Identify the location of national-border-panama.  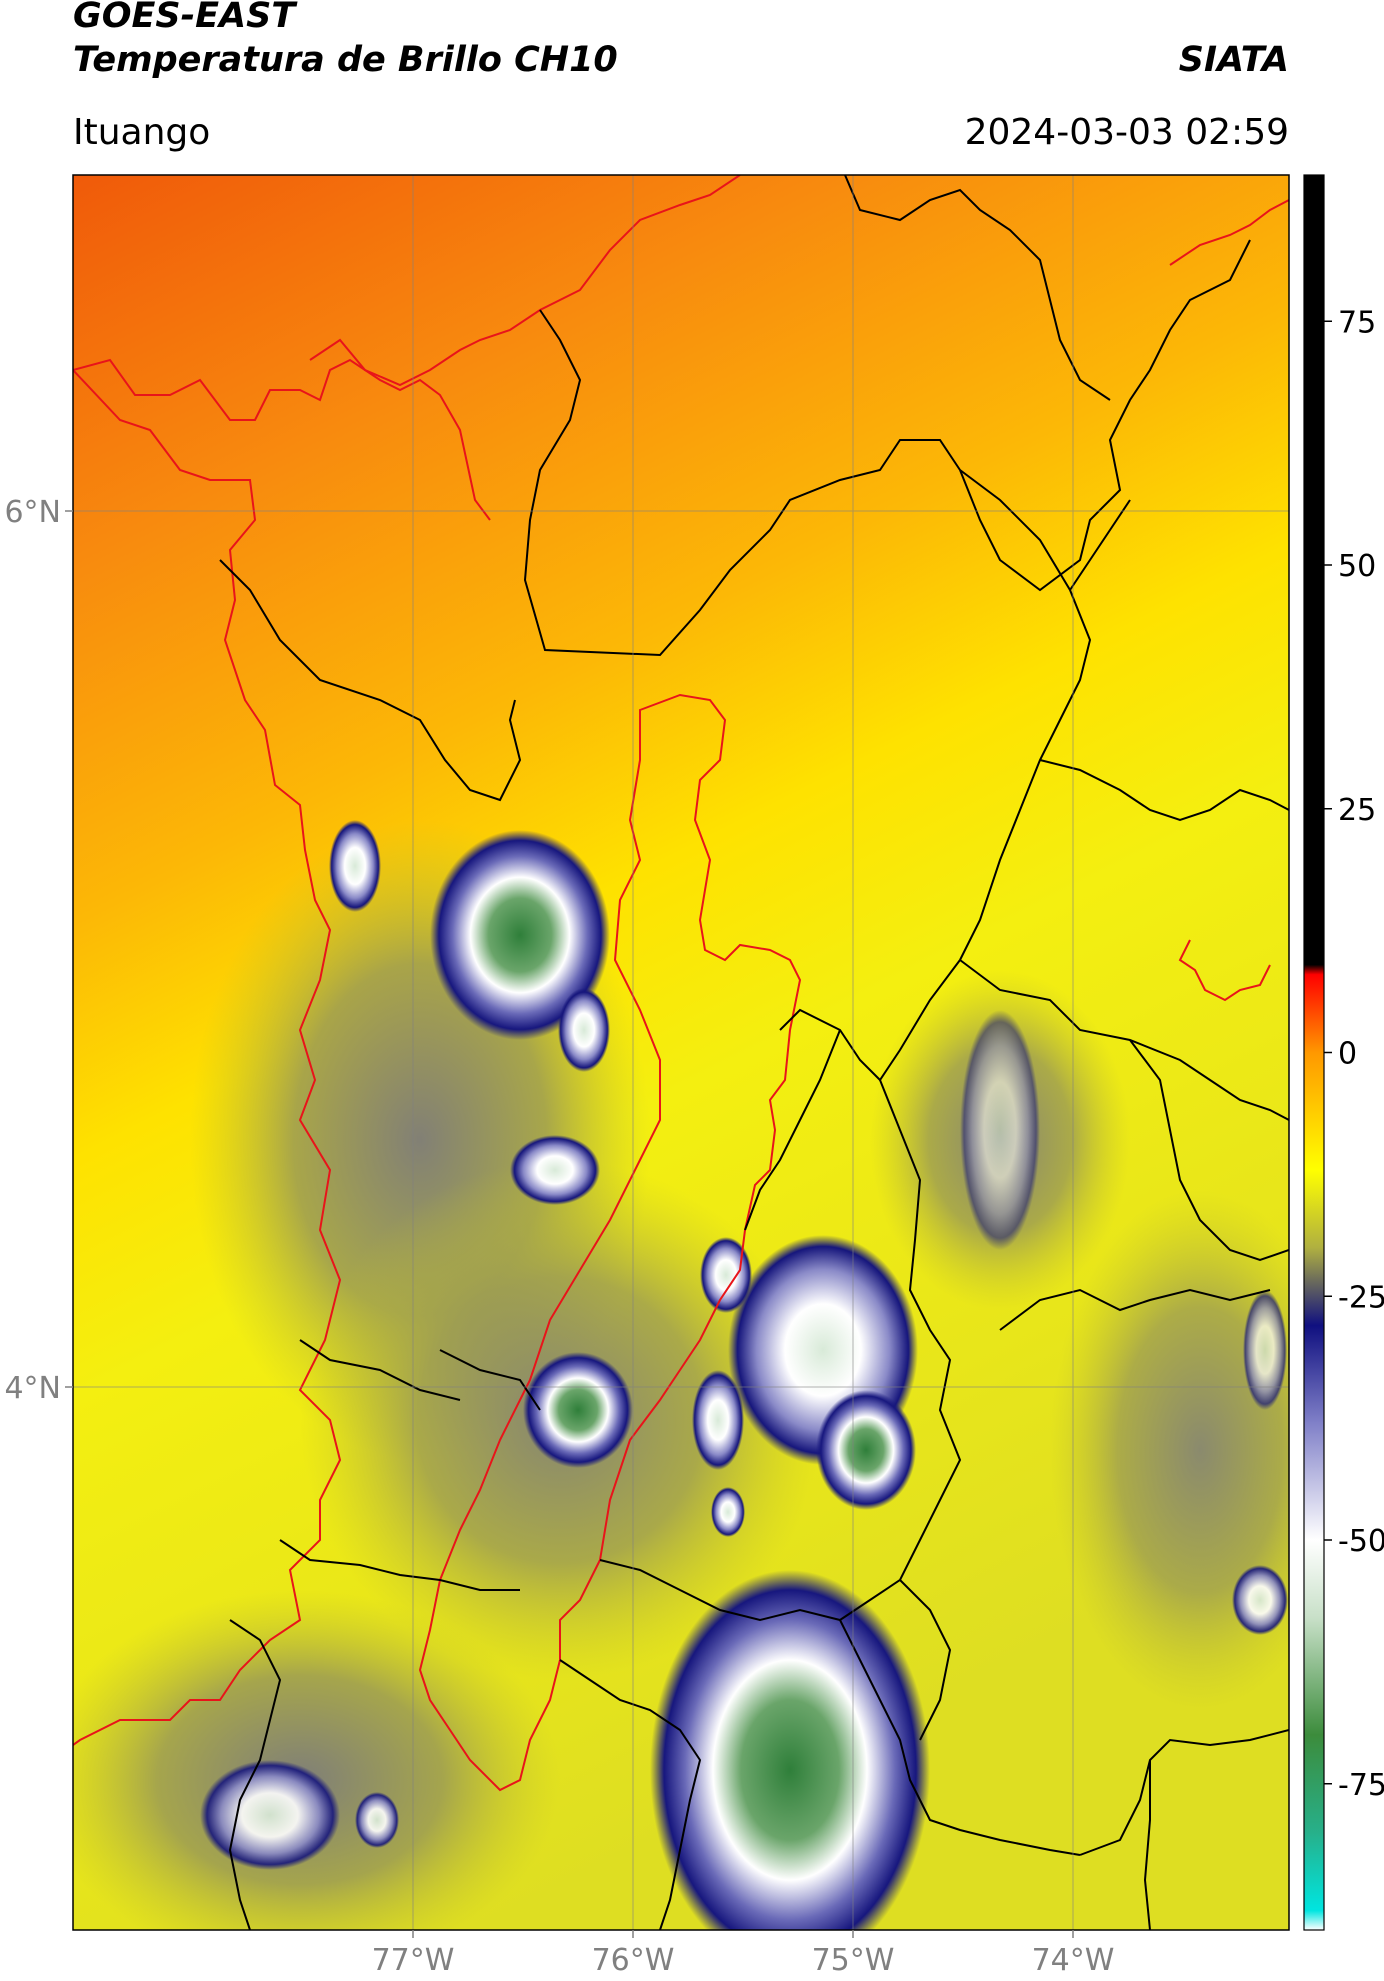
(282, 439).